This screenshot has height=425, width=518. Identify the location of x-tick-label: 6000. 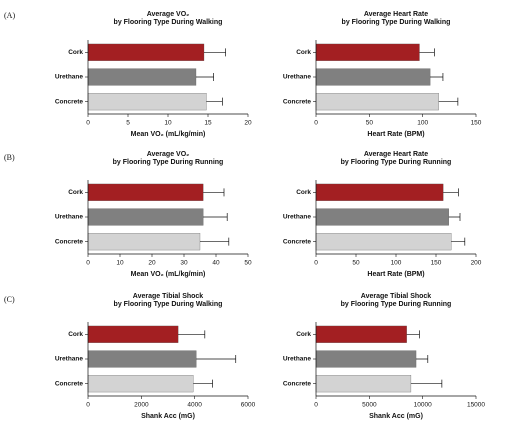
(248, 405).